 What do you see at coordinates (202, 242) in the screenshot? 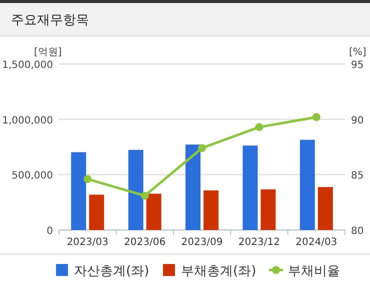
I see `x-tick-label: 2023/09` at bounding box center [202, 242].